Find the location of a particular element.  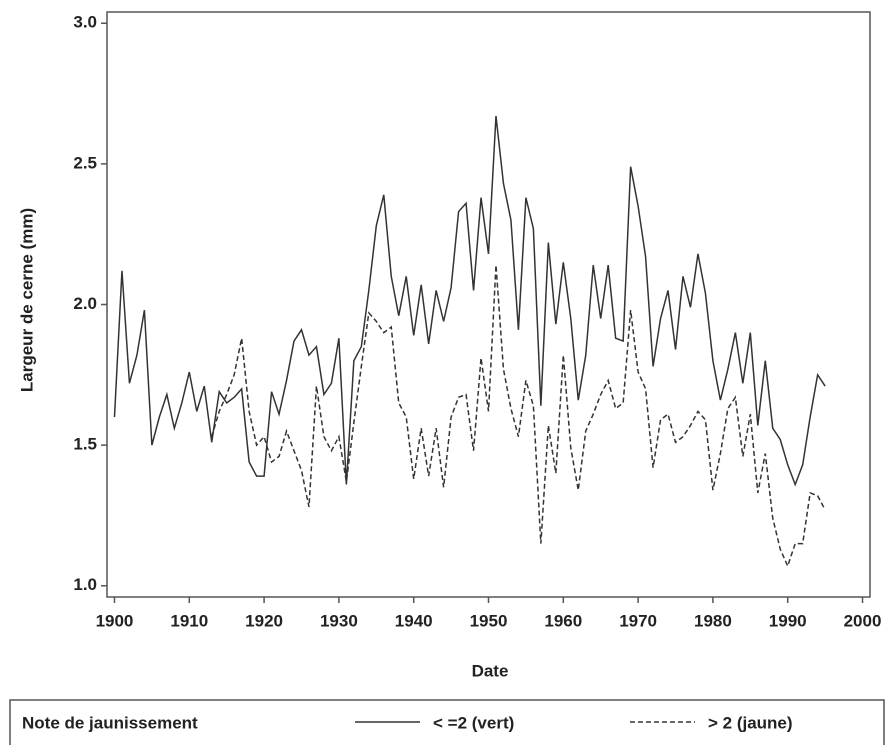

x-tick-label: 1910 is located at coordinates (189, 620).